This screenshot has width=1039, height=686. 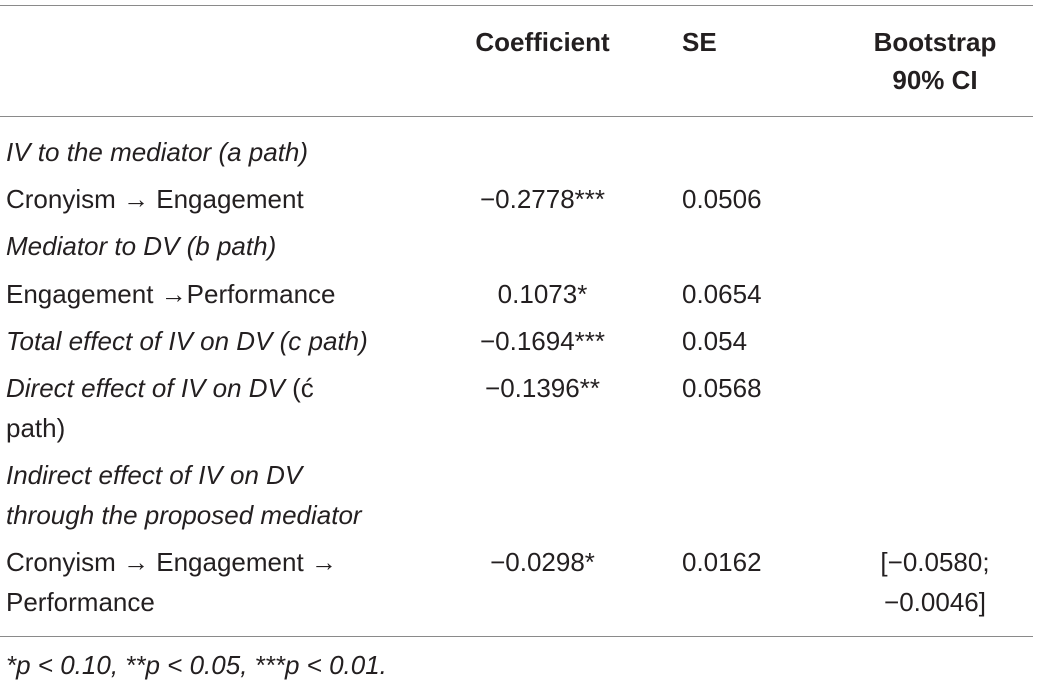 I want to click on header-bottom-rule, so click(x=516, y=116).